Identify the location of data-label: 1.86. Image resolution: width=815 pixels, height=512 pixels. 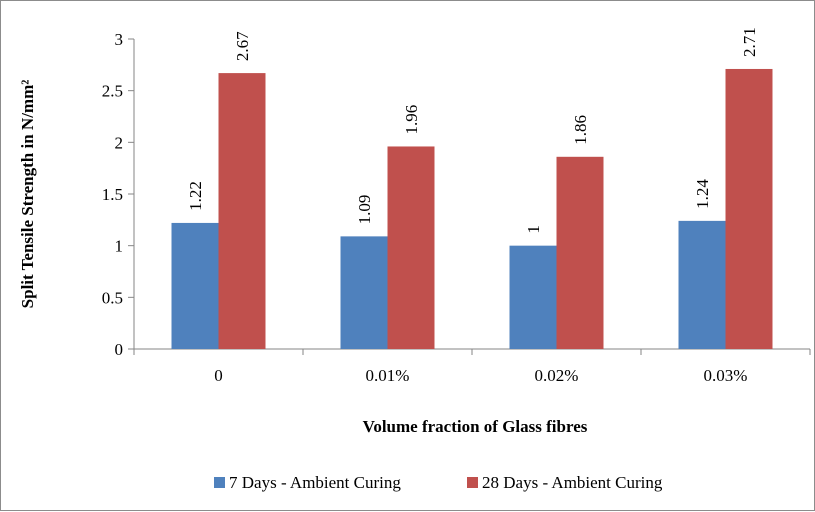
(580, 130).